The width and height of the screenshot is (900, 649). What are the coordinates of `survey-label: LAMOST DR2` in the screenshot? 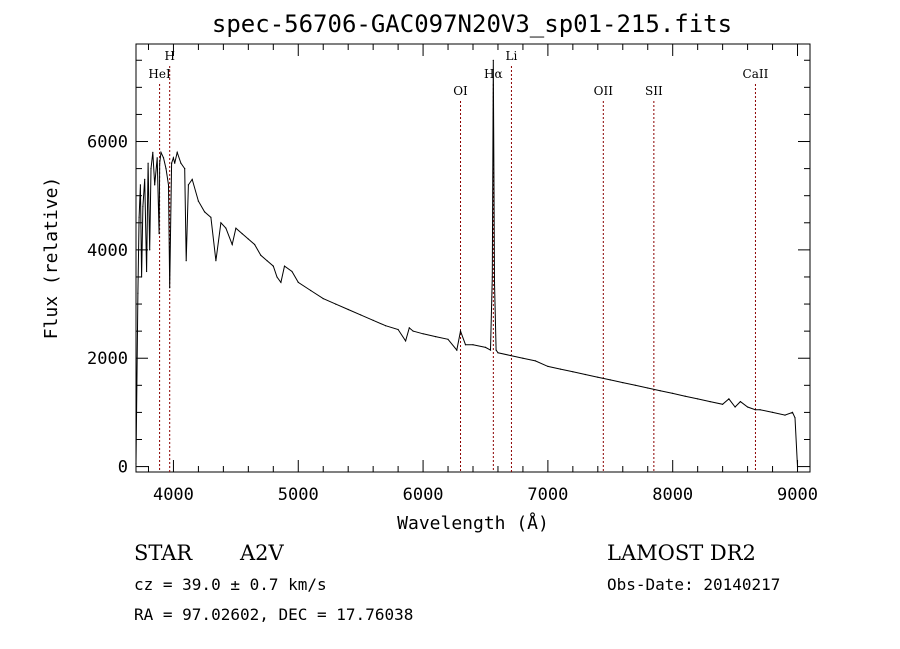 It's located at (681, 553).